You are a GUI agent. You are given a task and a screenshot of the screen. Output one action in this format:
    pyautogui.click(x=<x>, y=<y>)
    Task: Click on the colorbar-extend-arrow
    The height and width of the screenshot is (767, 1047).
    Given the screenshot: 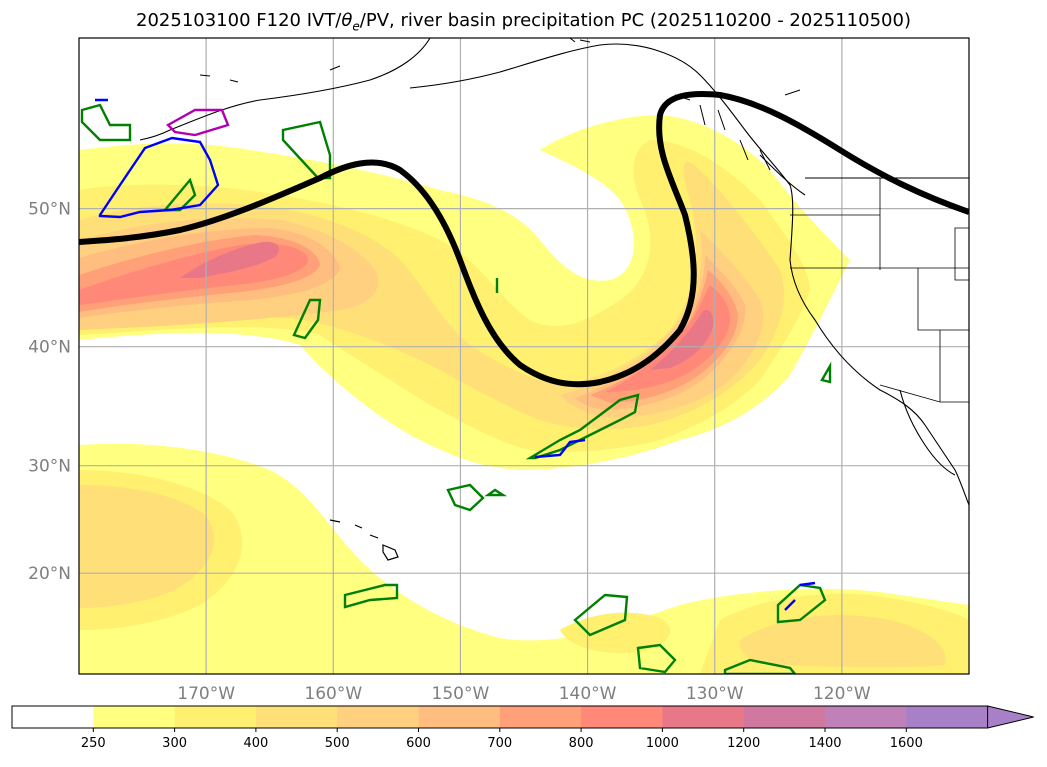 What is the action you would take?
    pyautogui.click(x=1010, y=717)
    